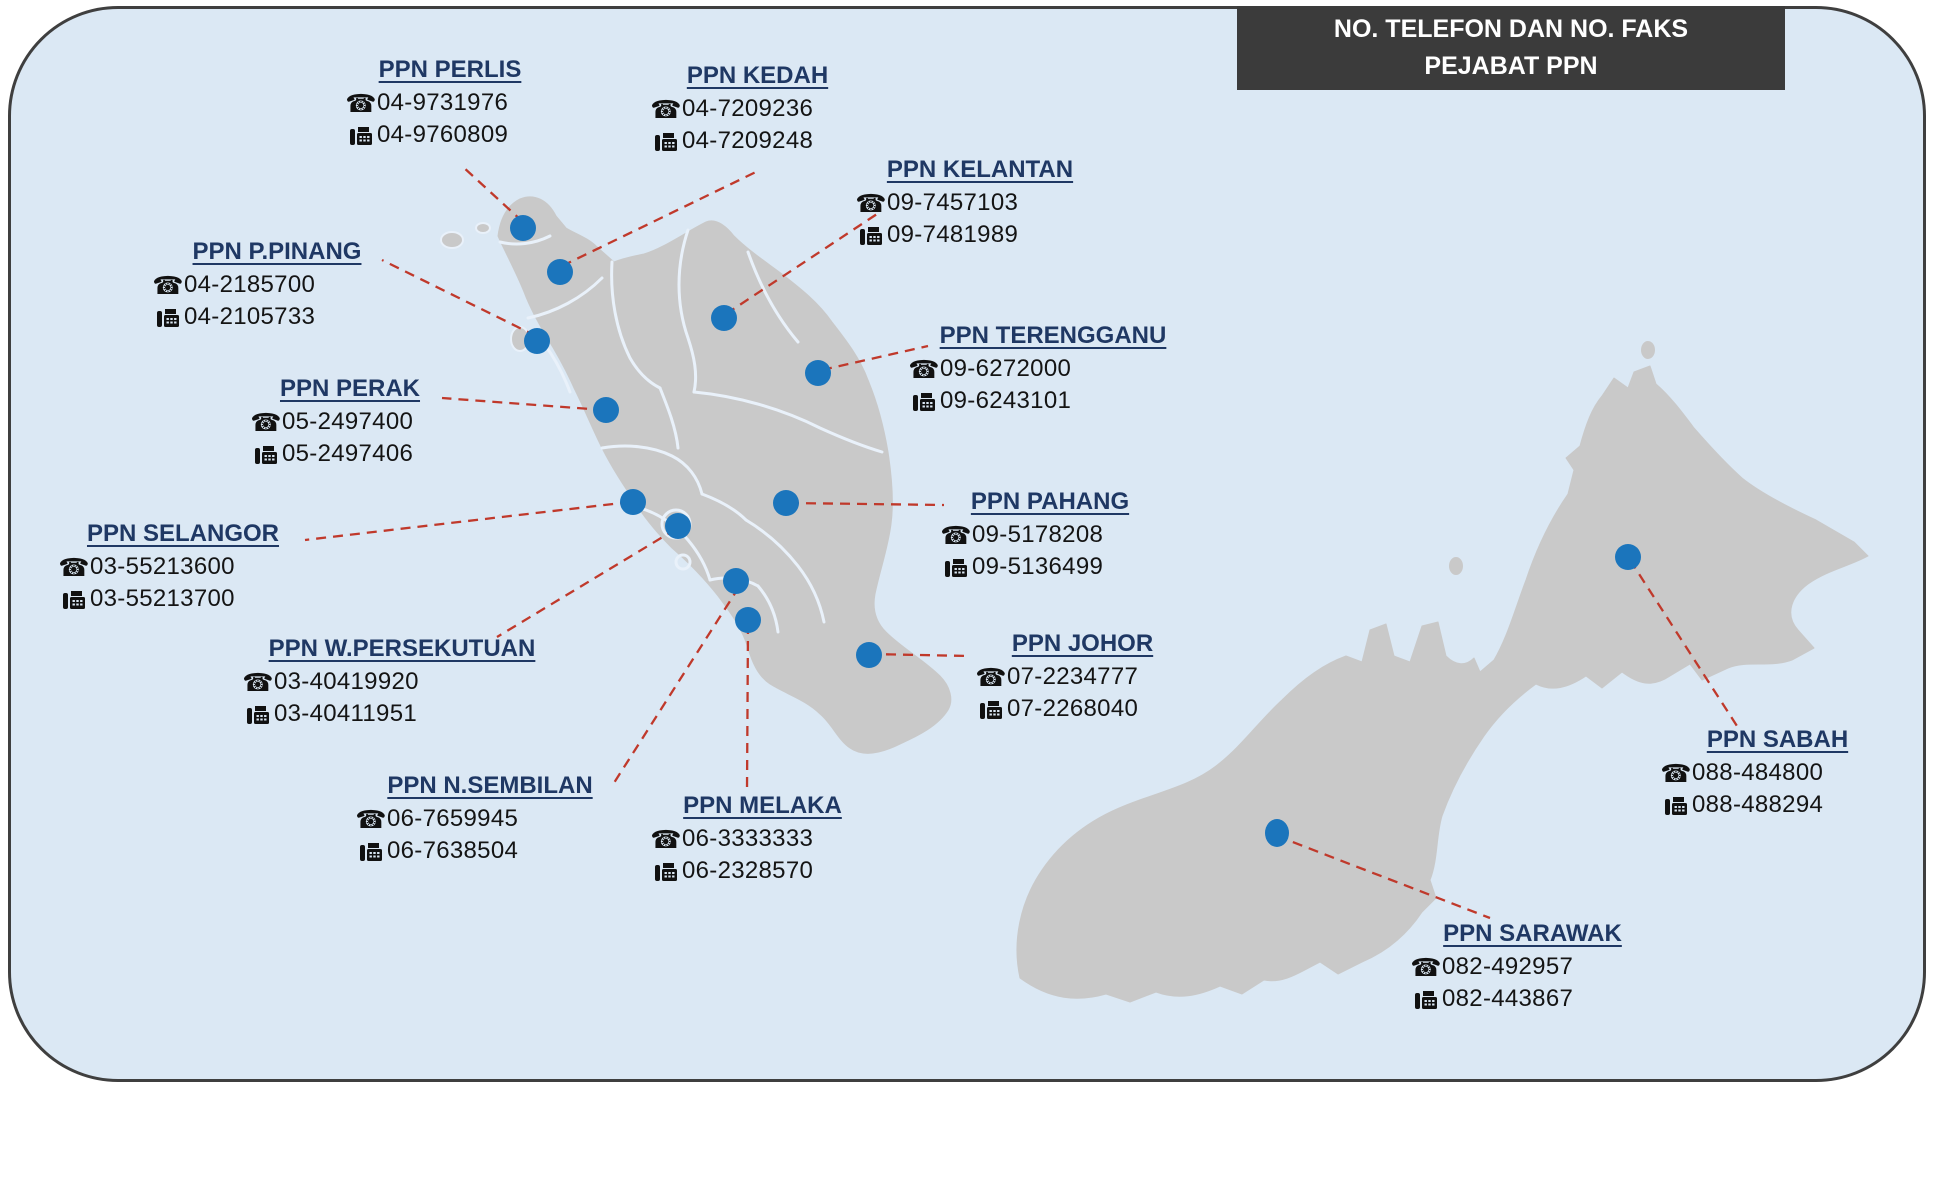 This screenshot has height=1185, width=1938. Describe the element at coordinates (1758, 804) in the screenshot. I see `fax-number: 088-488294` at that location.